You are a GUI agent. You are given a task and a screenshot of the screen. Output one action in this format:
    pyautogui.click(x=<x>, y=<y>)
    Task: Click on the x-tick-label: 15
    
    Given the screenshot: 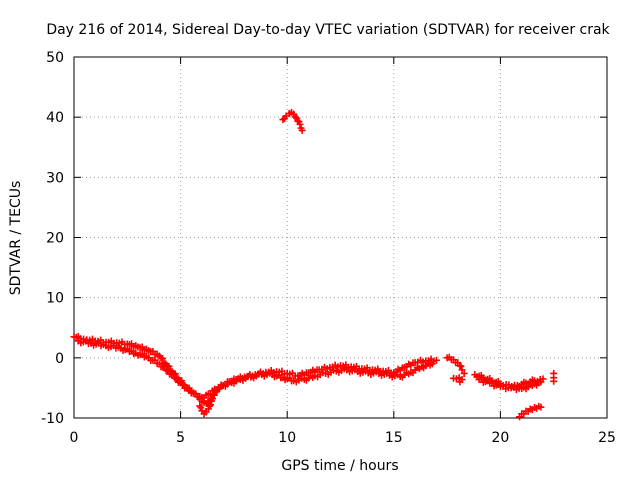 What is the action you would take?
    pyautogui.click(x=394, y=438)
    